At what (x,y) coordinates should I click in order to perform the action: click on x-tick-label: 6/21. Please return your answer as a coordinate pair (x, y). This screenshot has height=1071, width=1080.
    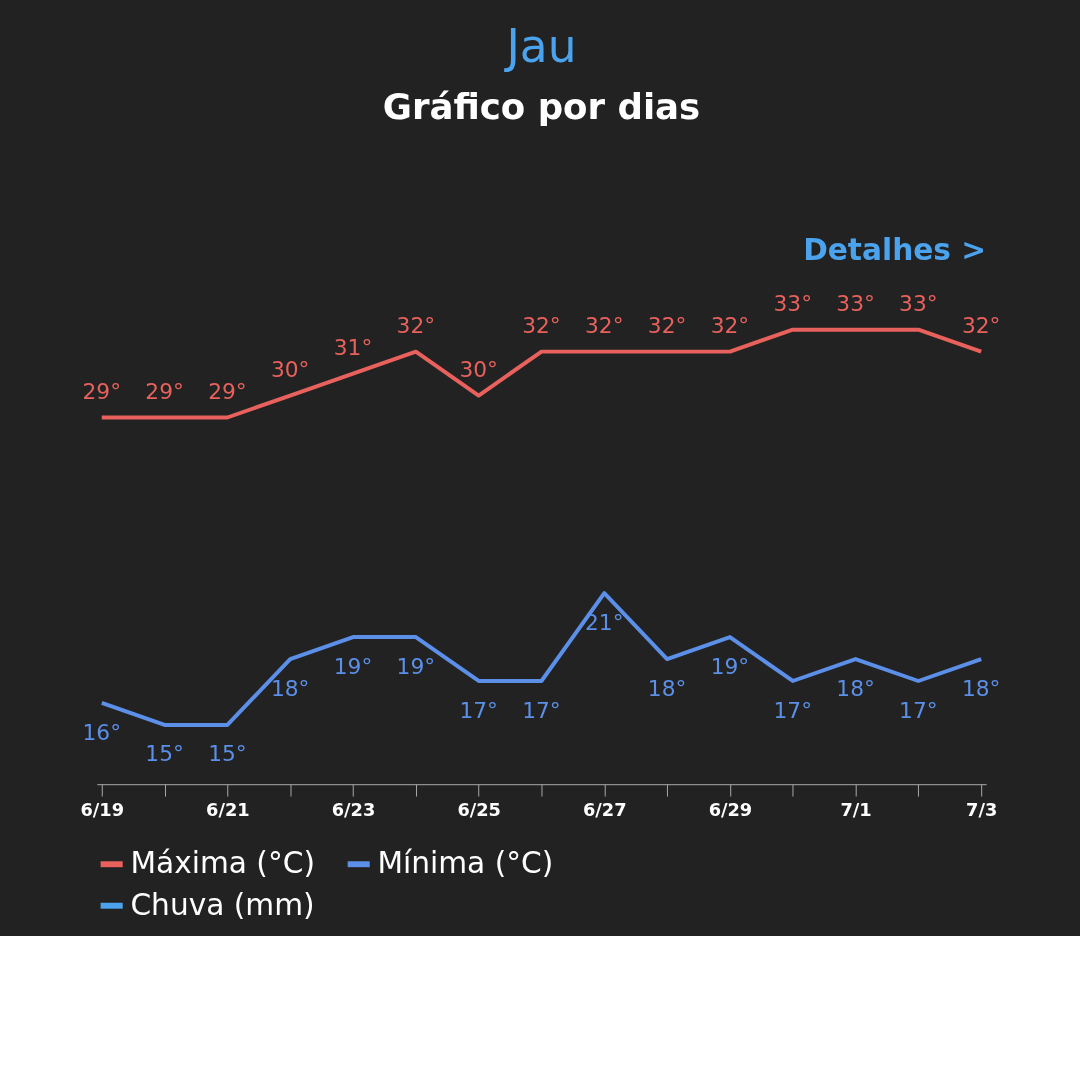
    Looking at the image, I should click on (228, 810).